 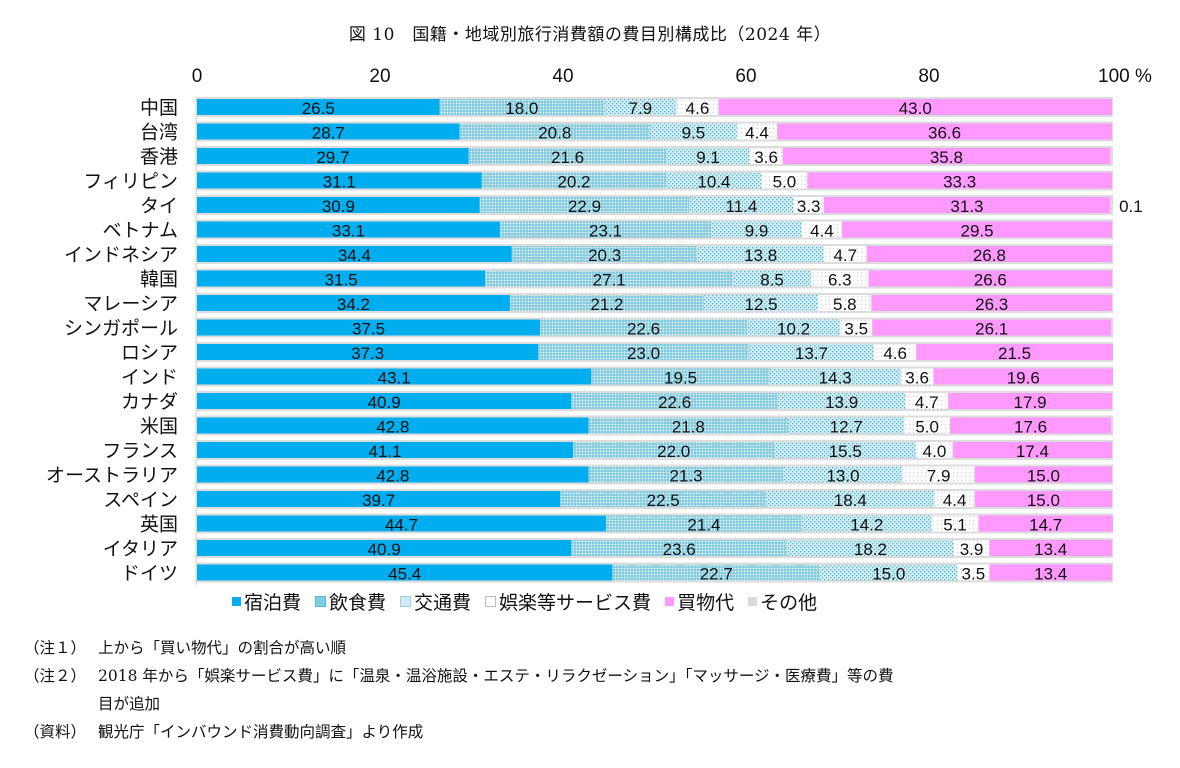 What do you see at coordinates (350, 601) in the screenshot?
I see `legend-item: 飲食費` at bounding box center [350, 601].